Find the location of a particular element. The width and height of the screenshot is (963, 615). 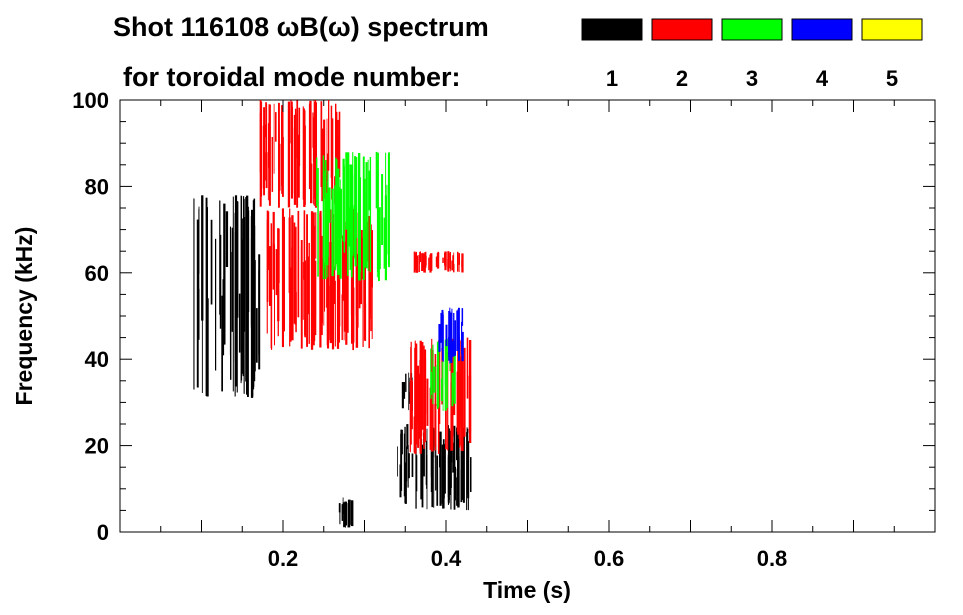

mode-4-region is located at coordinates (451, 335).